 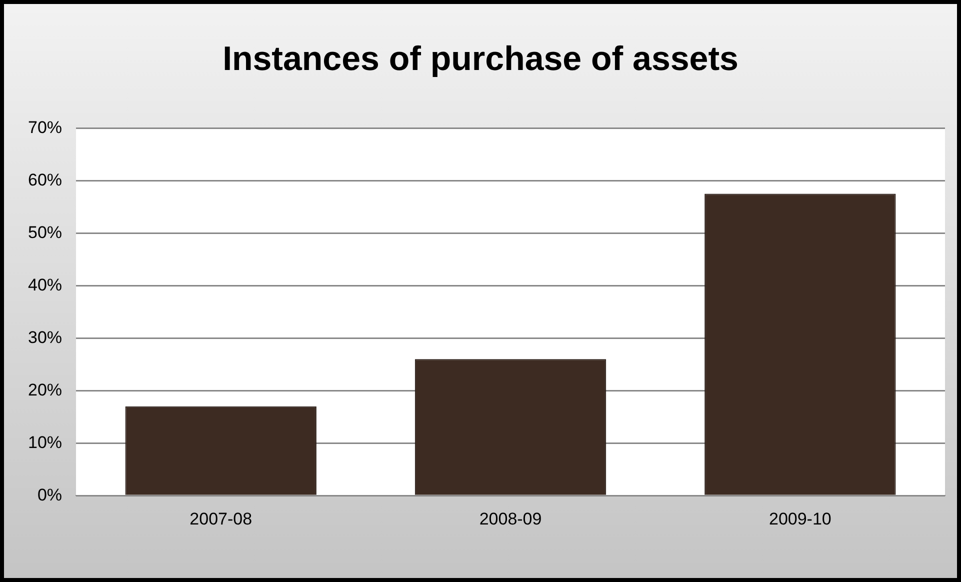 I want to click on y-tick-label: 10%, so click(x=45, y=442).